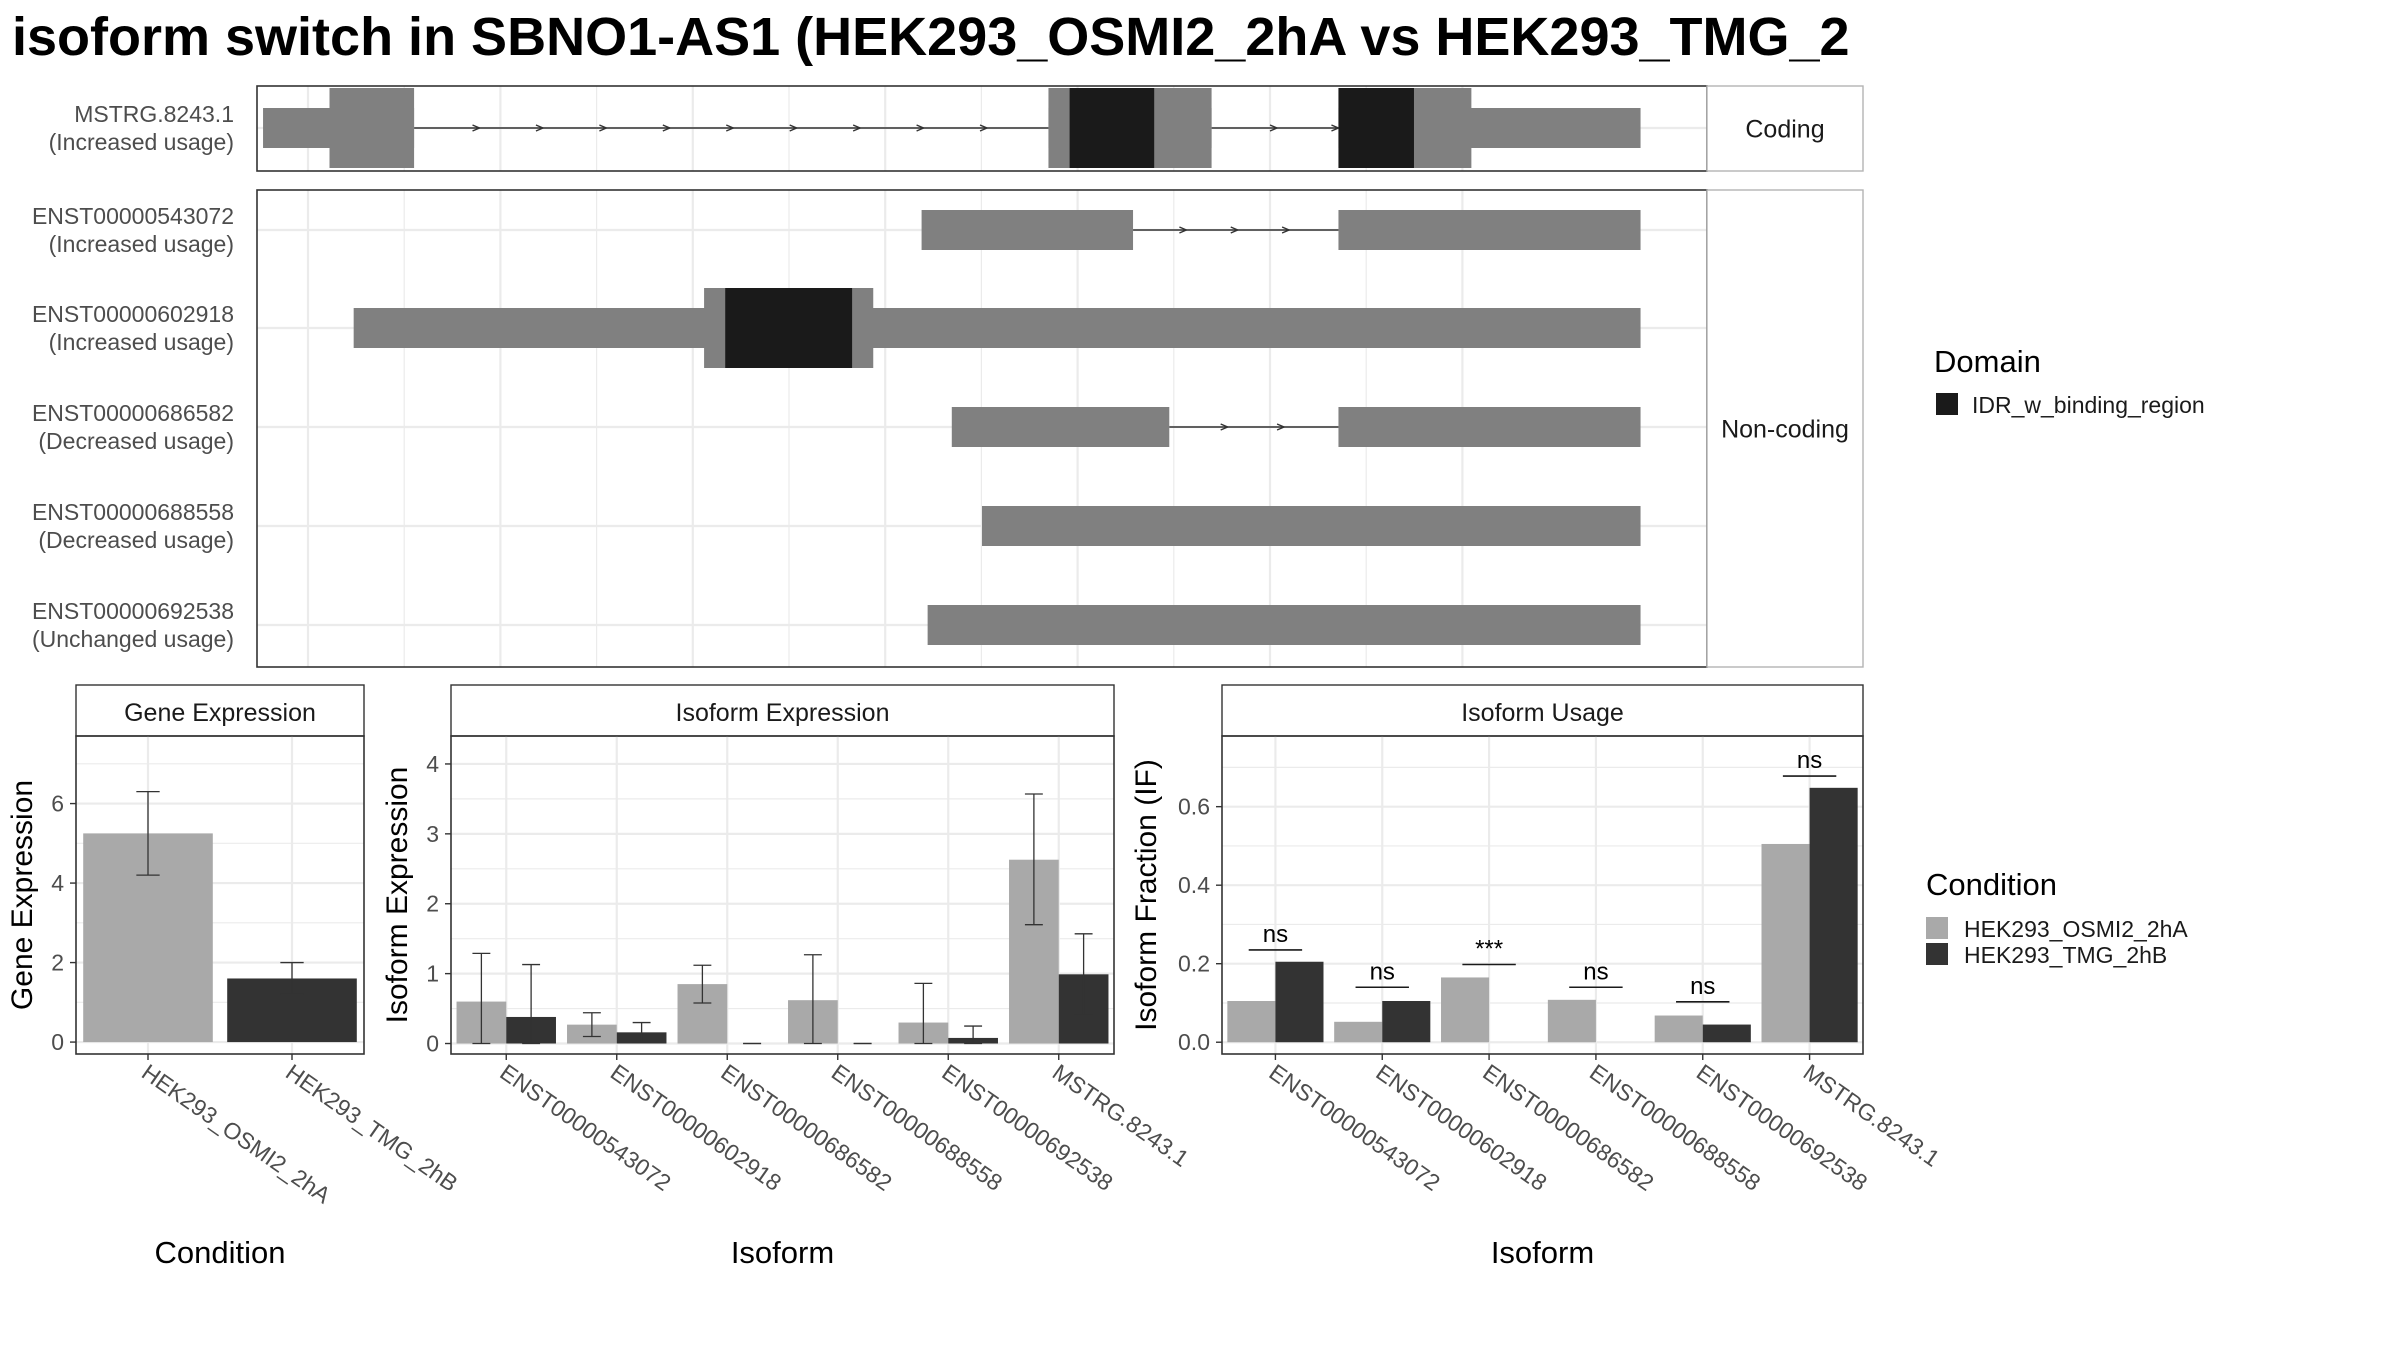 The image size is (2400, 1350). I want to click on y-tick-label: 3, so click(432, 834).